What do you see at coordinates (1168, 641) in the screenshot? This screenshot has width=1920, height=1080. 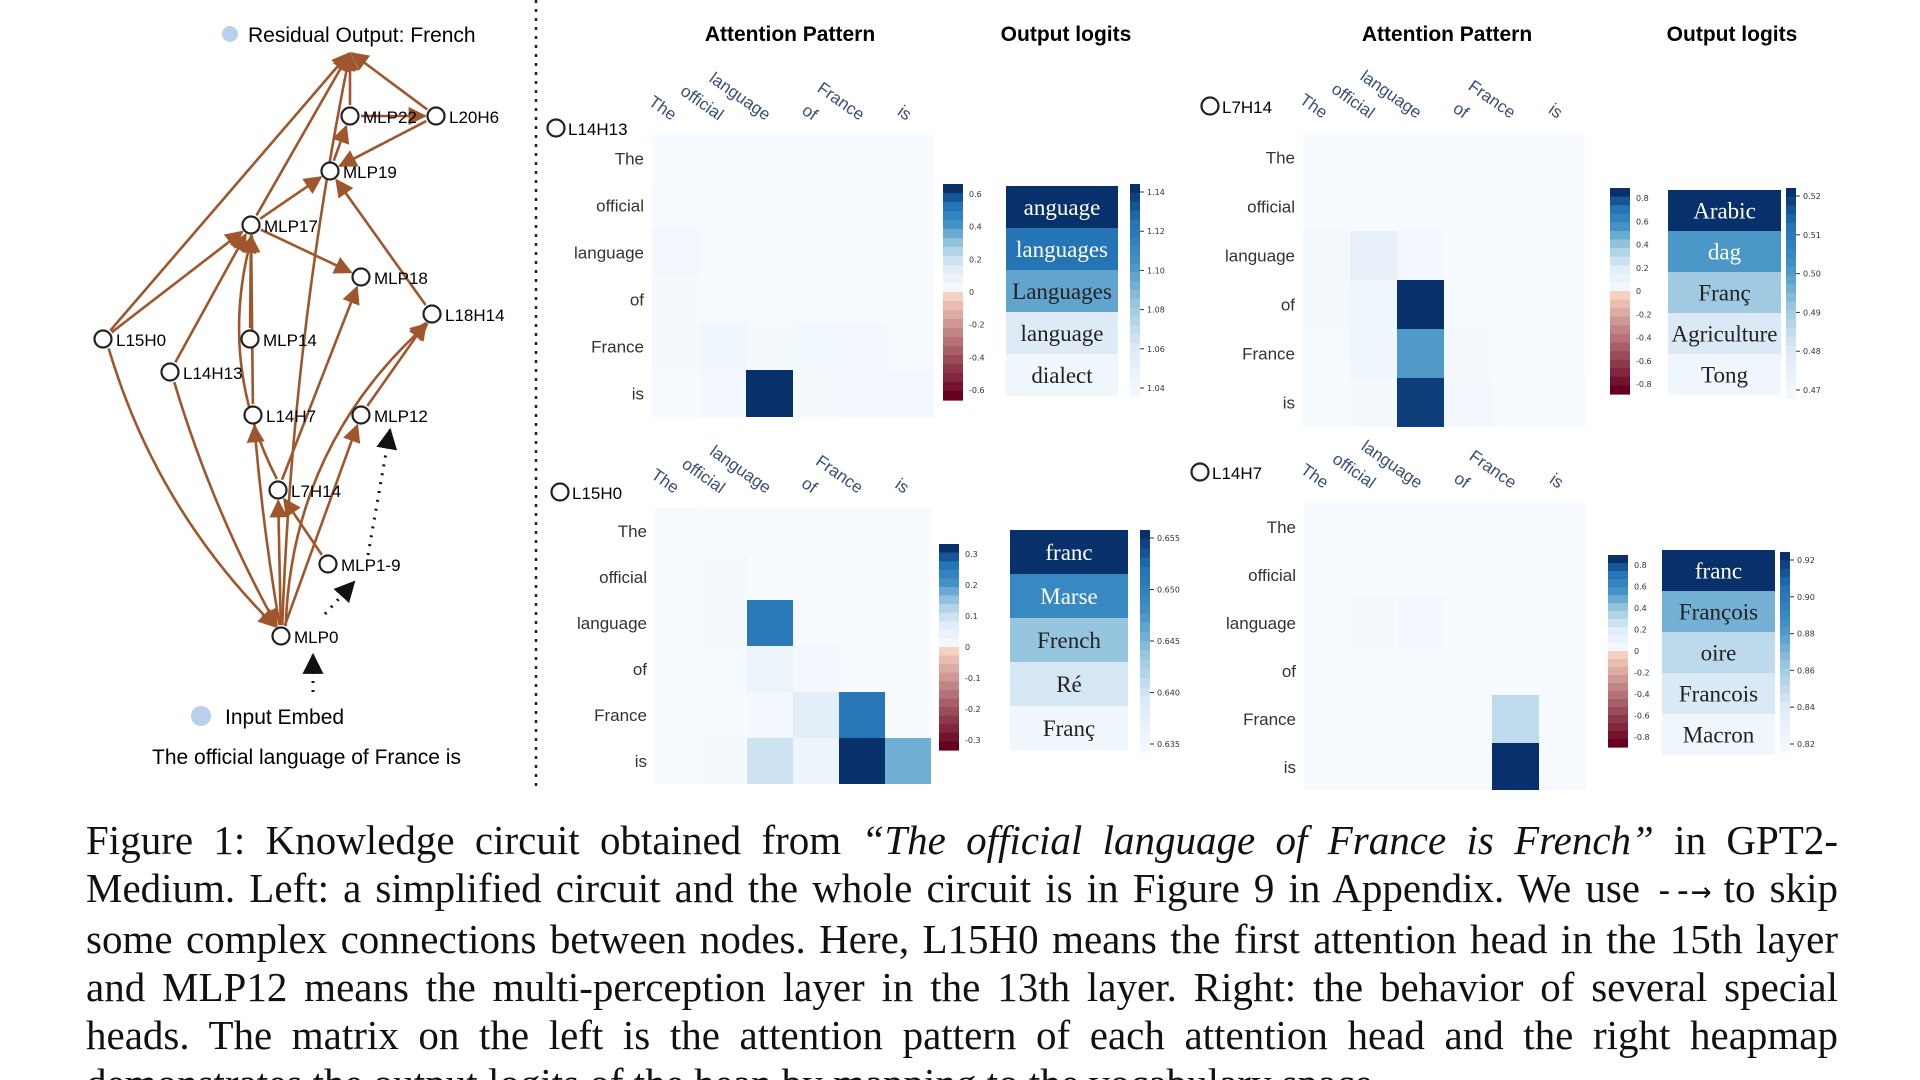 I see `colorbar-tick: 0.645` at bounding box center [1168, 641].